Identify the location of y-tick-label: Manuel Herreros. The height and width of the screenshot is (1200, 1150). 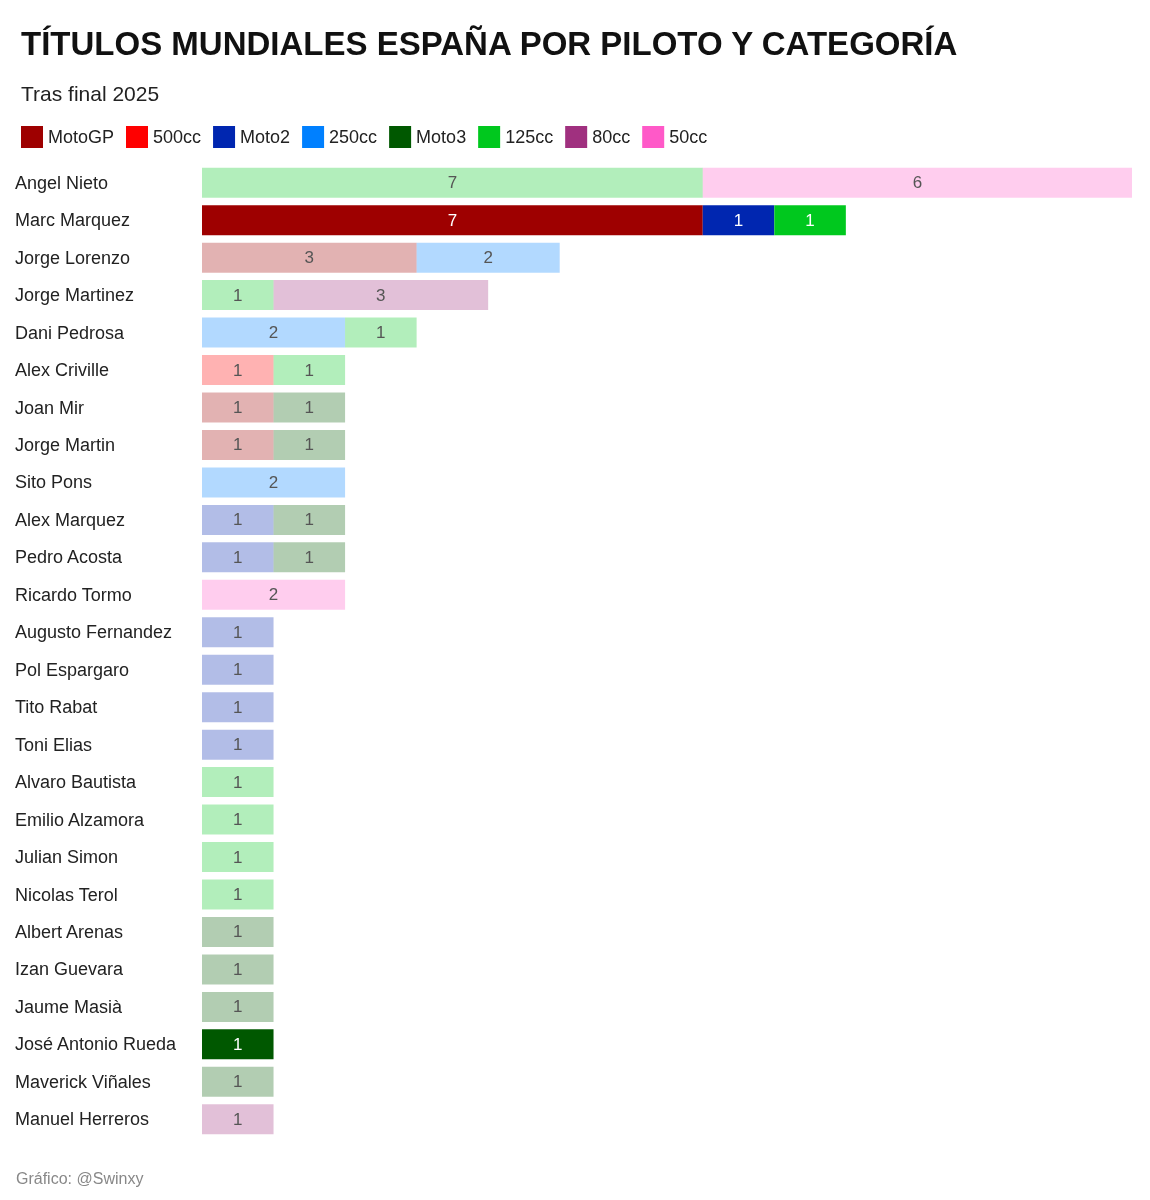
(82, 1119).